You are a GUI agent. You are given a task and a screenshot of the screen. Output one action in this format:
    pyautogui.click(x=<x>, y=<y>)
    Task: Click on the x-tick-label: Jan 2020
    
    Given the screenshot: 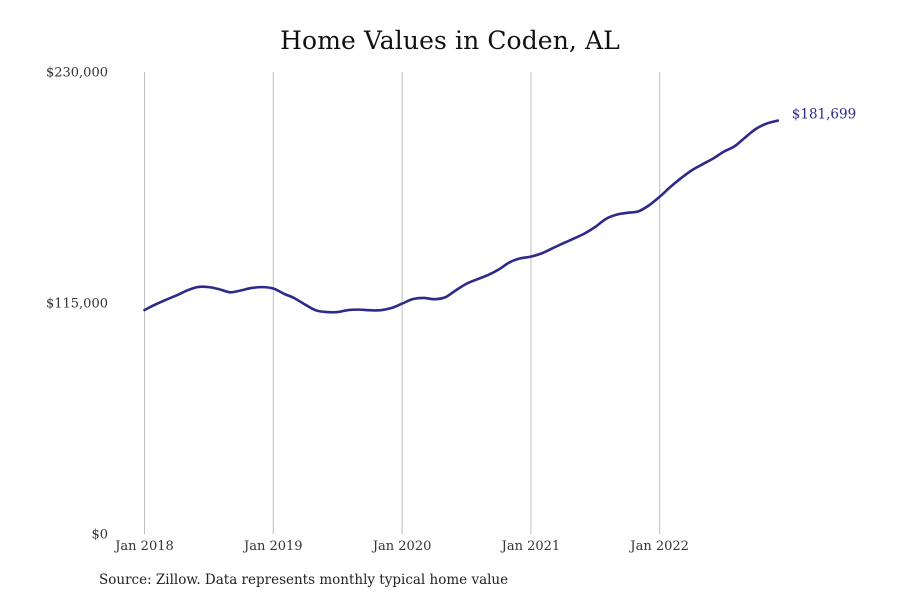 What is the action you would take?
    pyautogui.click(x=401, y=546)
    